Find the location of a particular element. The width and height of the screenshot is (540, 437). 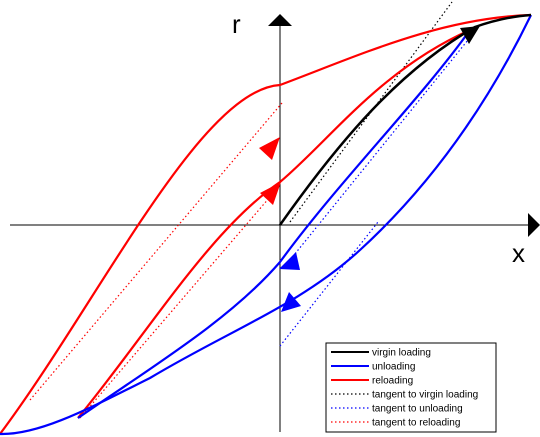

legend-label-unloading: unloading is located at coordinates (393, 367).